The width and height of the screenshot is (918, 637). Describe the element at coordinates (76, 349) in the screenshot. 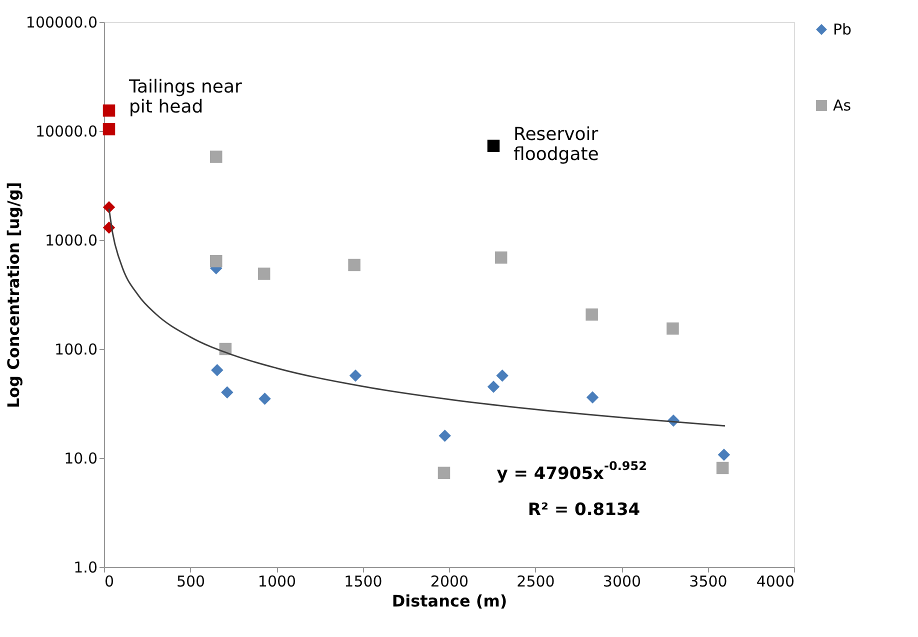

I see `y-tick-label: 100.0` at that location.